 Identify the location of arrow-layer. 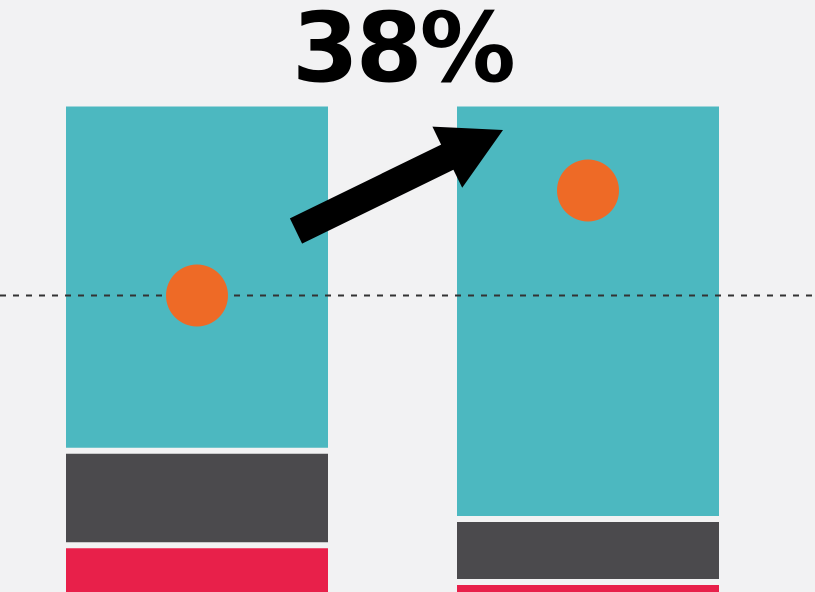
(396, 185).